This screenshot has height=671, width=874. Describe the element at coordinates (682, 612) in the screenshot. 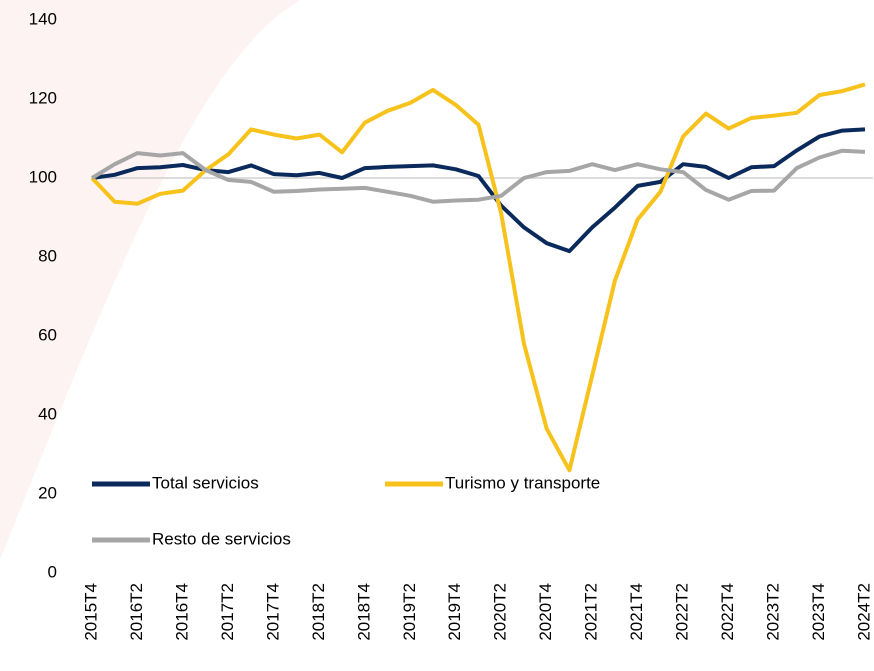

I see `x-tick-label: 2022T2` at that location.